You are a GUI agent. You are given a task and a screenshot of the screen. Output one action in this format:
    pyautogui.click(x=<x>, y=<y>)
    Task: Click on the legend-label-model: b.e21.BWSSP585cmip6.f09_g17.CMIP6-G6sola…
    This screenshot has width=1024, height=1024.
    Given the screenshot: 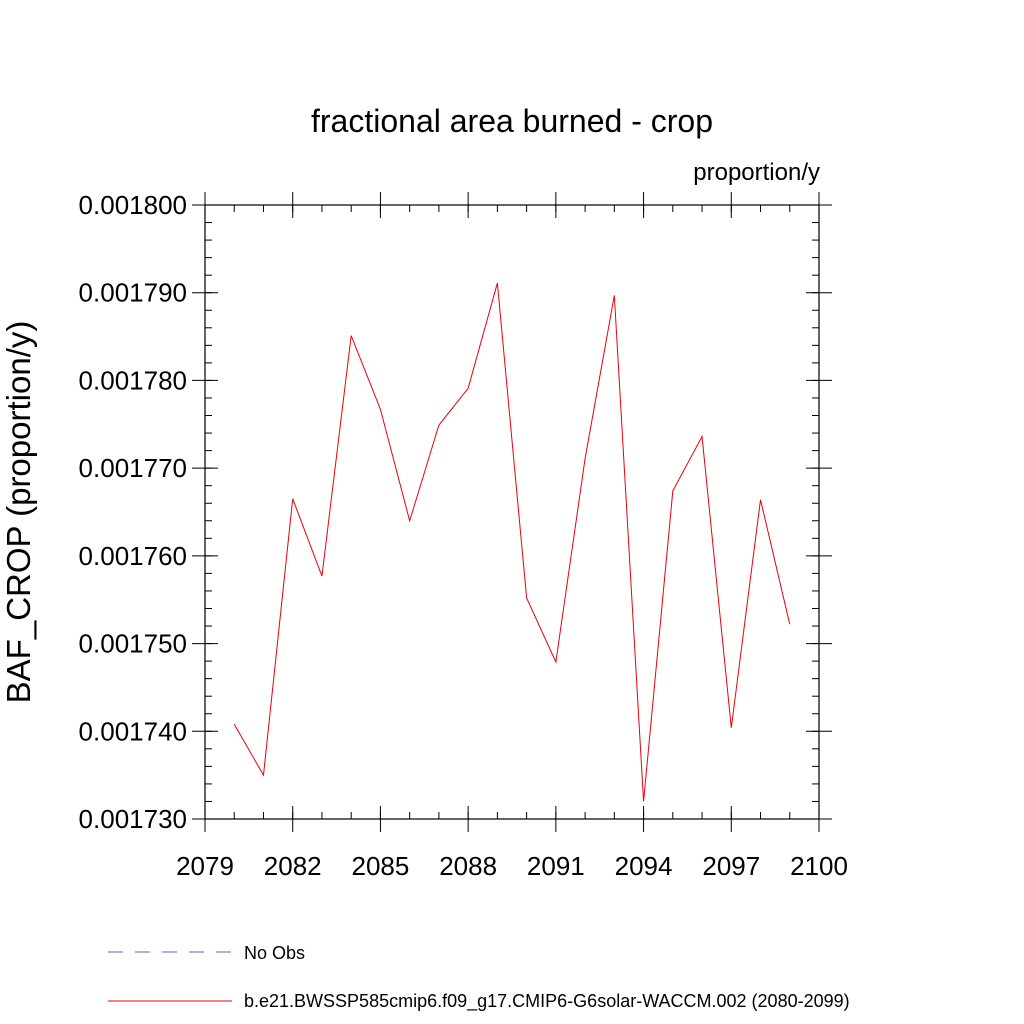 What is the action you would take?
    pyautogui.click(x=547, y=1001)
    